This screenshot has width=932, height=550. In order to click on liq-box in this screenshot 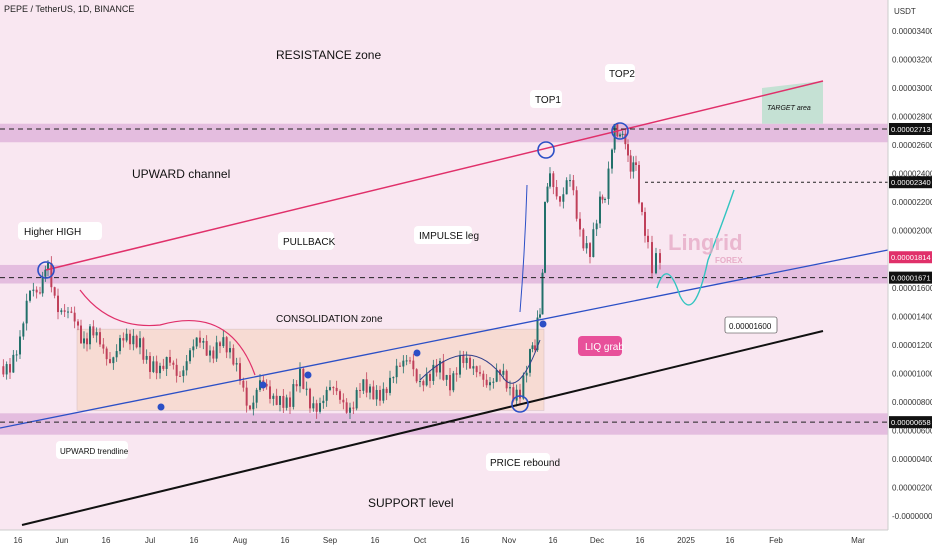, I will do `click(600, 346)`.